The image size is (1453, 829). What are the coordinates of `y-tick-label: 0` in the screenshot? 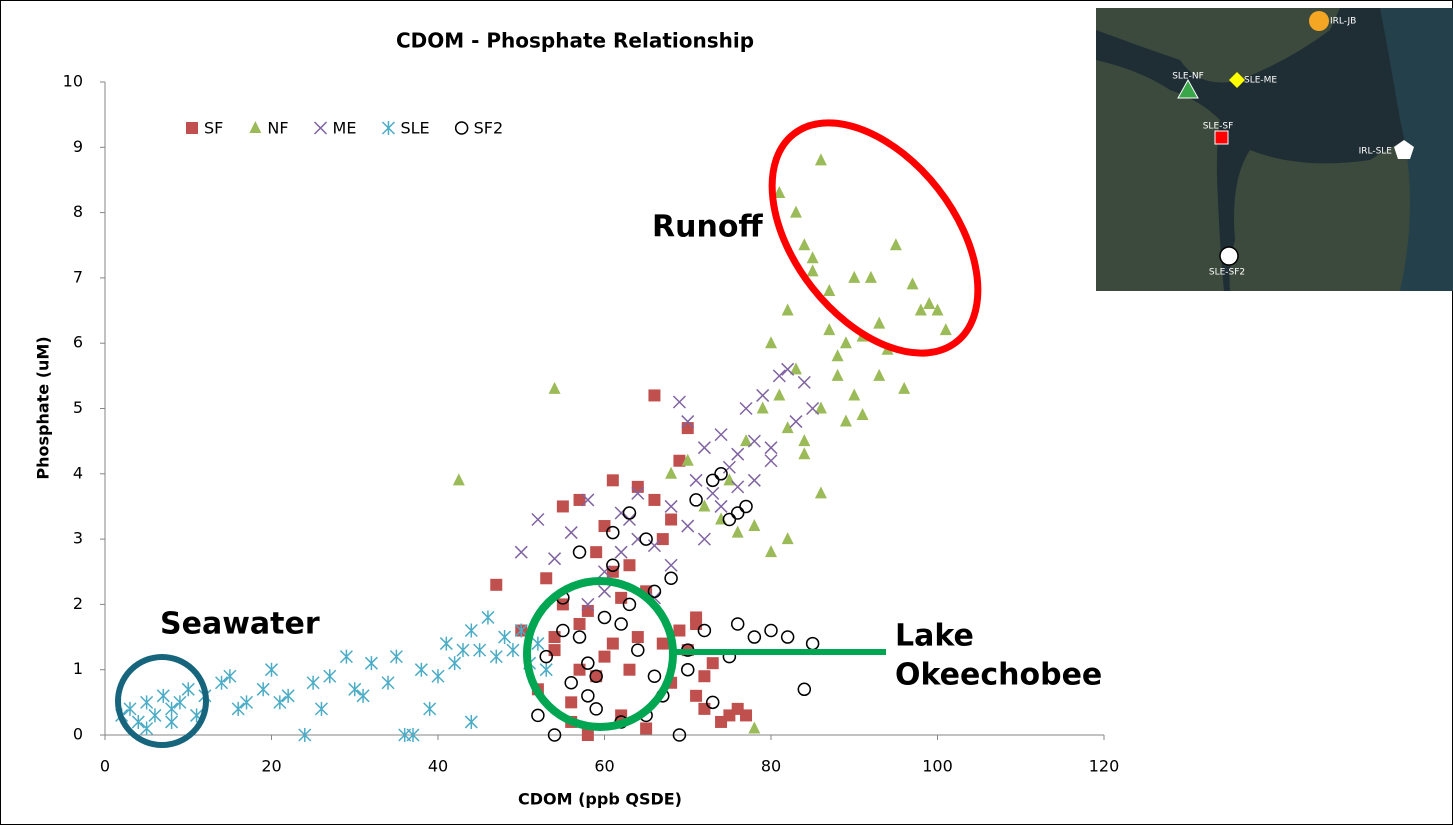 It's located at (78, 734).